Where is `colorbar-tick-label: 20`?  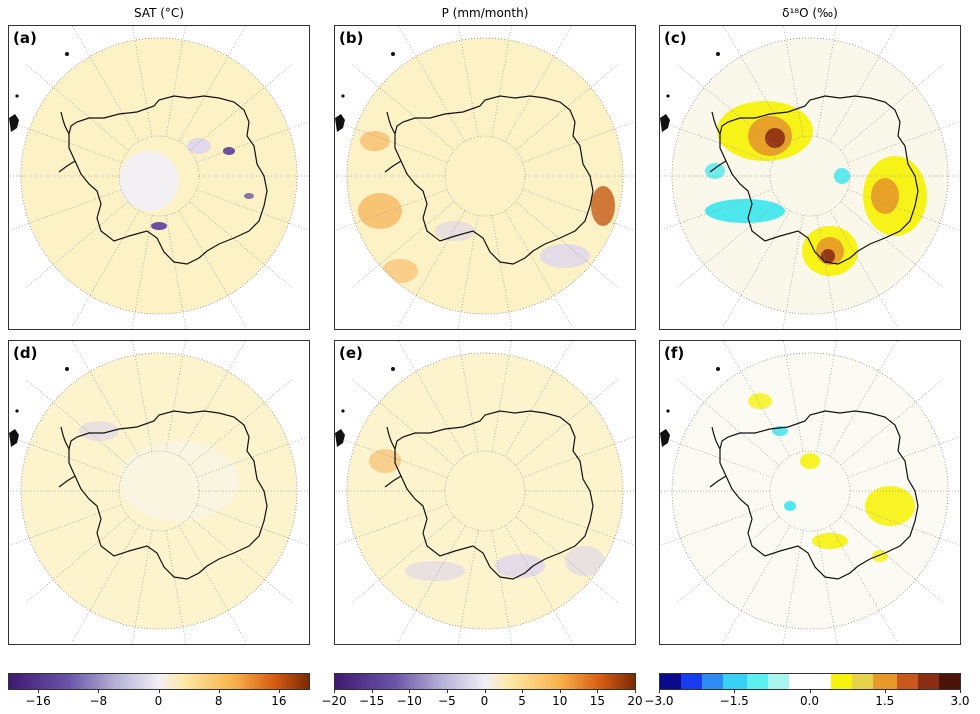
colorbar-tick-label: 20 is located at coordinates (635, 701).